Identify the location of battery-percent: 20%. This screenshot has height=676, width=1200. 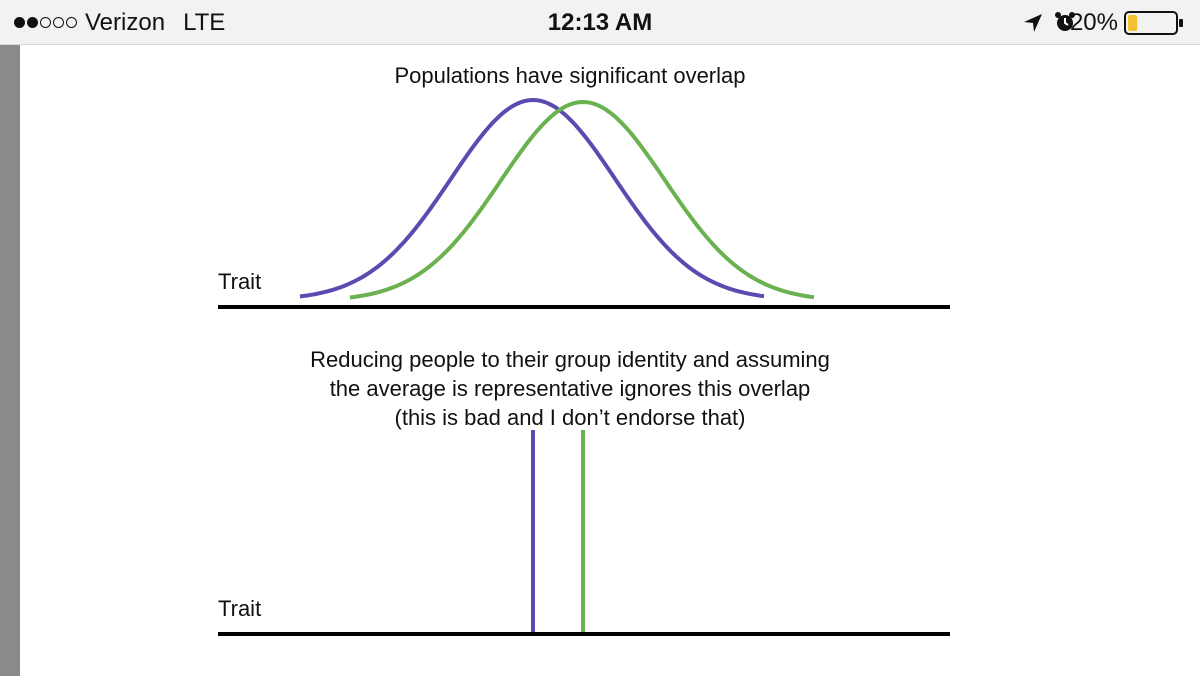
(1093, 22).